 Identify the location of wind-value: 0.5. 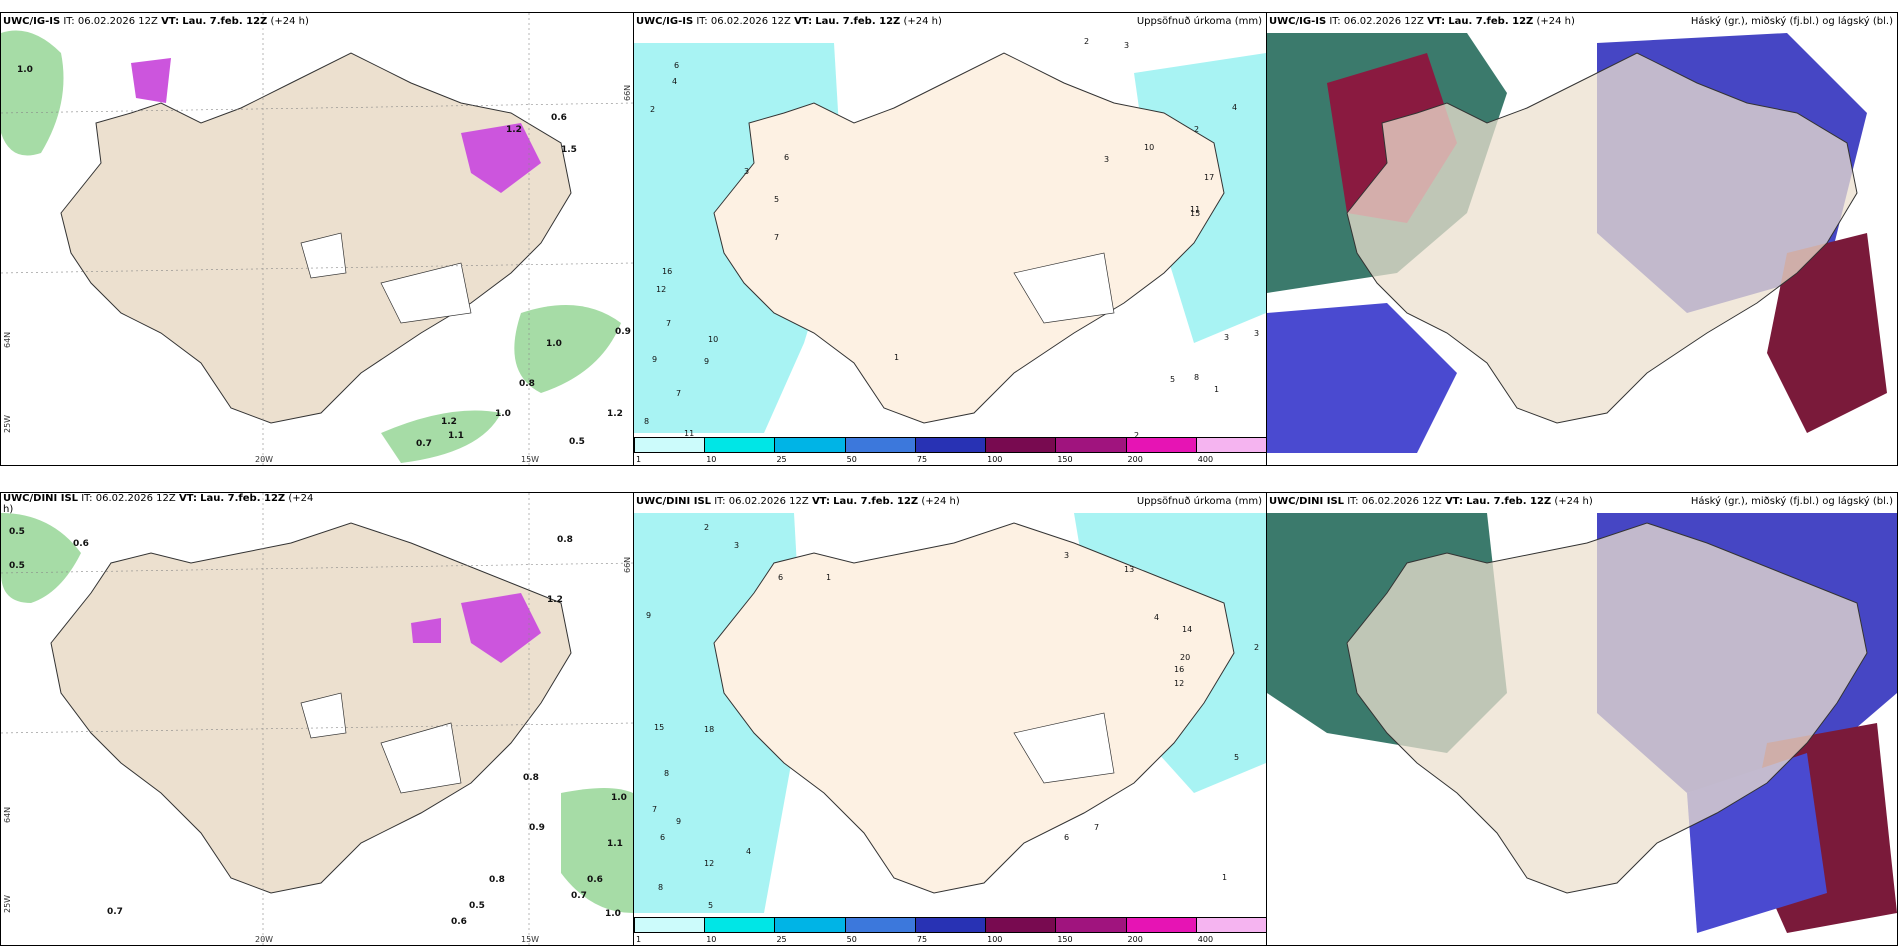
(477, 906).